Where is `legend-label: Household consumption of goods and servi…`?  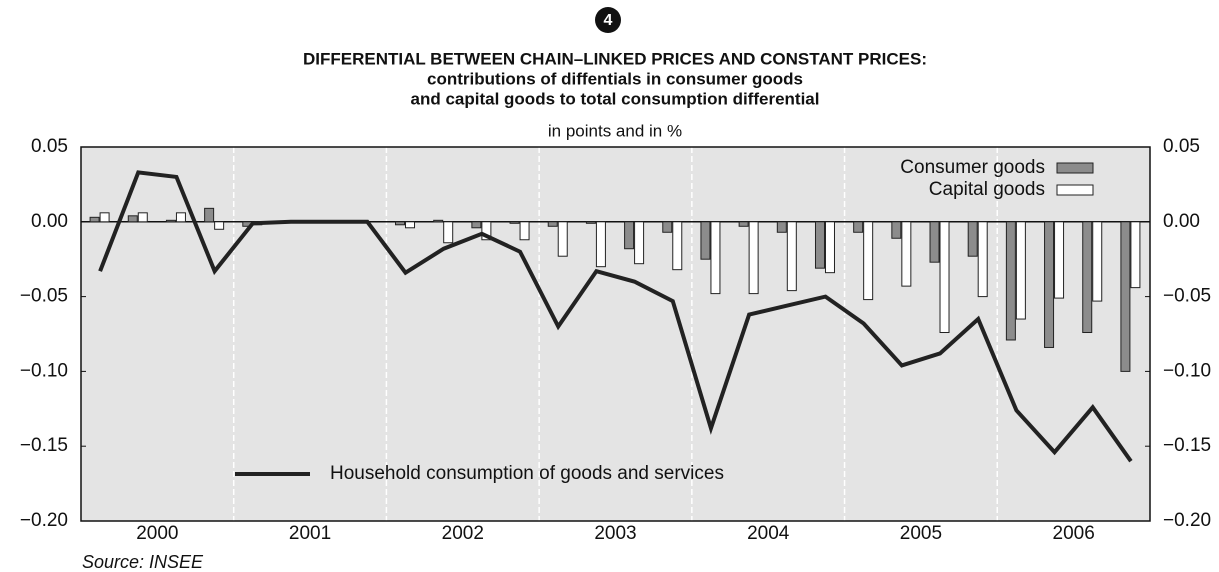 legend-label: Household consumption of goods and servi… is located at coordinates (527, 473).